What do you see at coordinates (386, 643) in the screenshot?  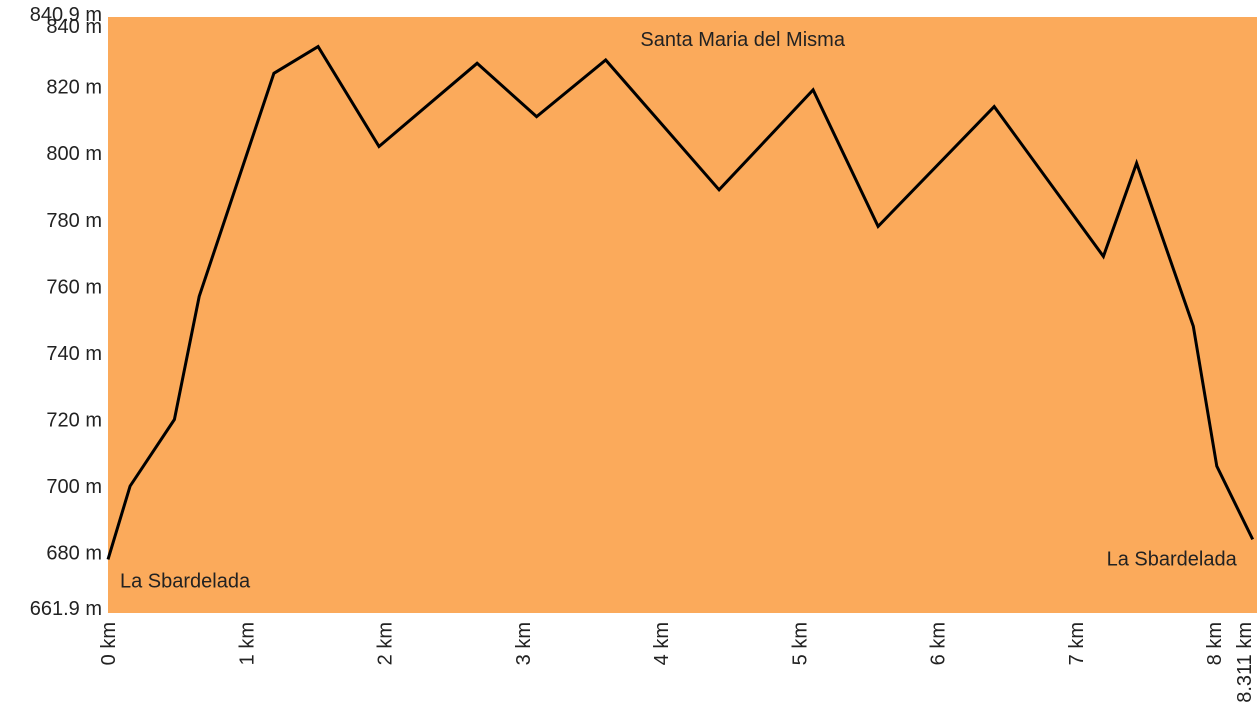 I see `x-tick-label: 2 km` at bounding box center [386, 643].